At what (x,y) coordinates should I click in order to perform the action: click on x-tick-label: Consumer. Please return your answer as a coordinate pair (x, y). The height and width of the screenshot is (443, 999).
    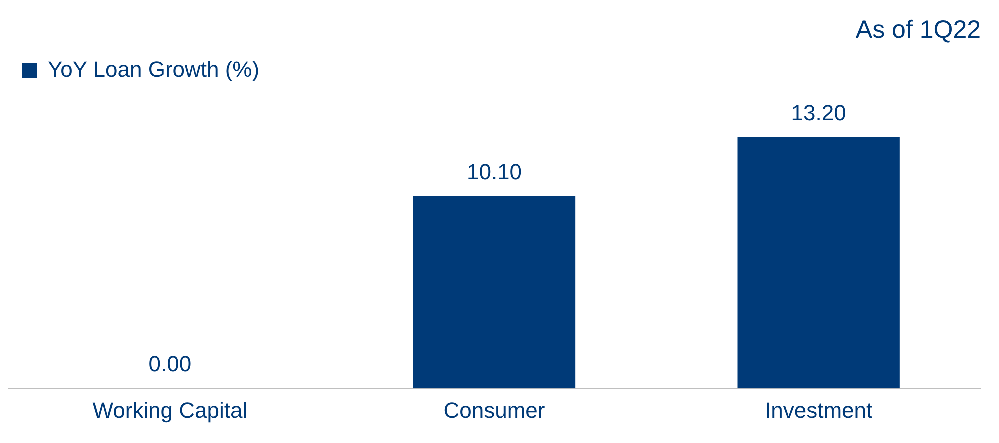
    Looking at the image, I should click on (495, 410).